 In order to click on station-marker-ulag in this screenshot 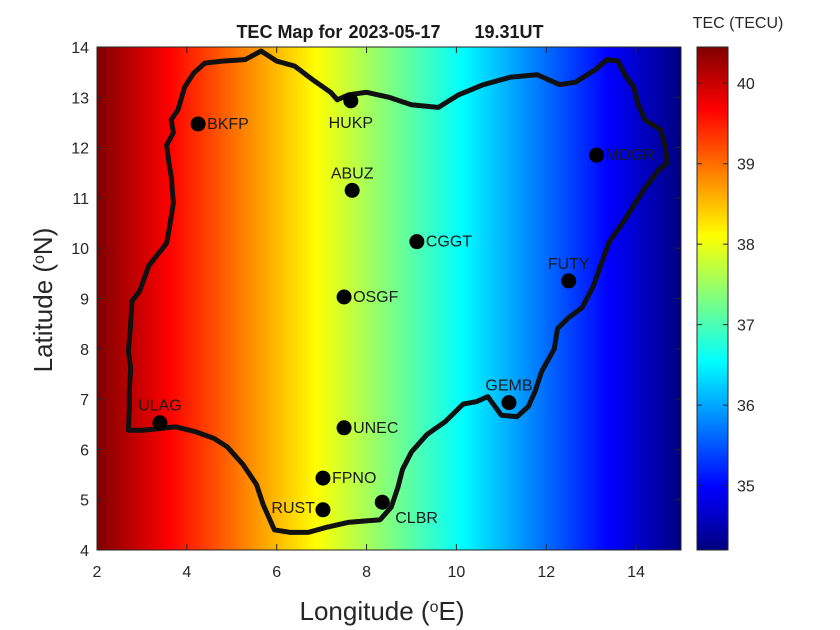, I will do `click(160, 423)`.